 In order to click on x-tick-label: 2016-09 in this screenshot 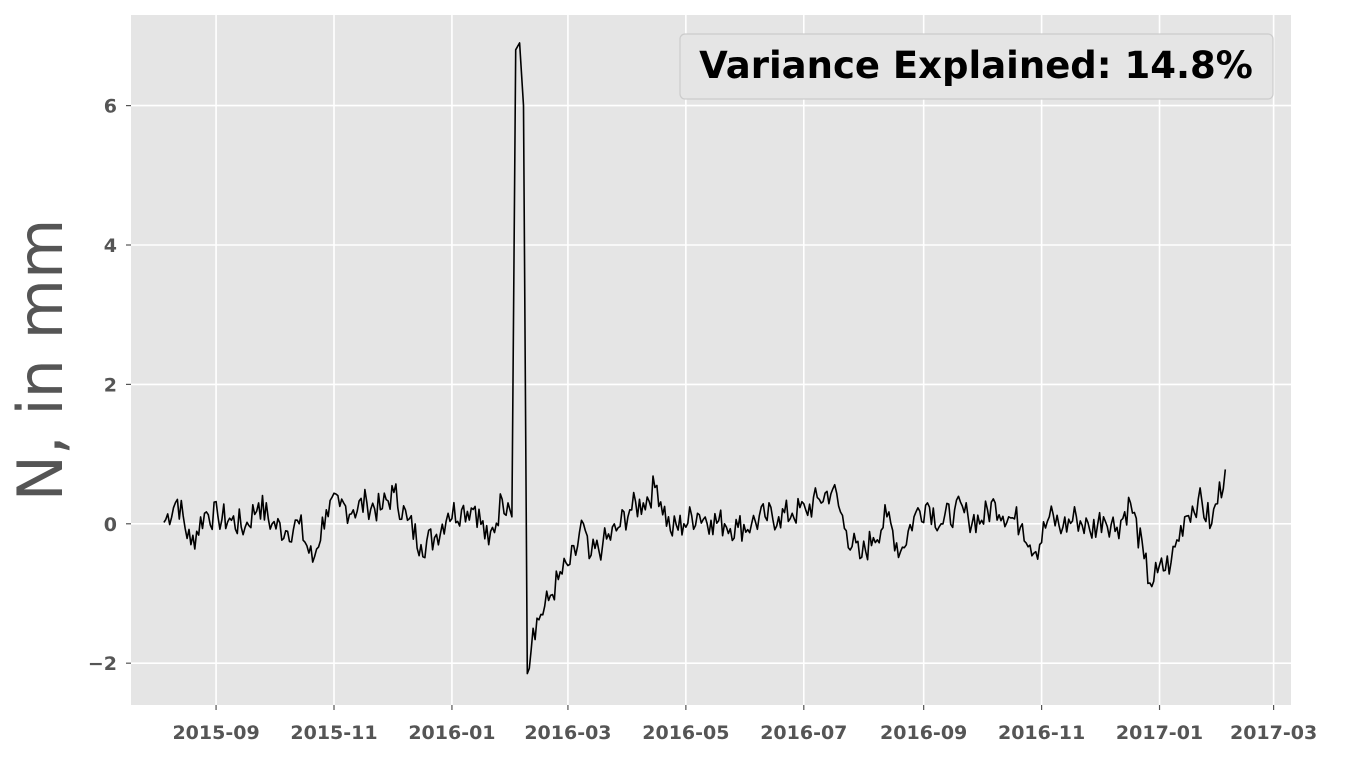, I will do `click(923, 733)`.